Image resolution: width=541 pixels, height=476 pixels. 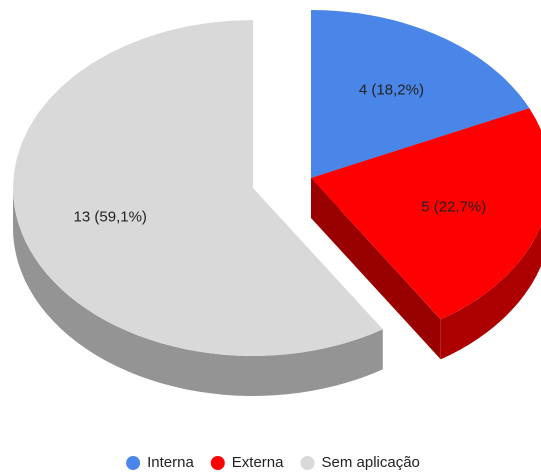 I want to click on slice-side, so click(x=490, y=292).